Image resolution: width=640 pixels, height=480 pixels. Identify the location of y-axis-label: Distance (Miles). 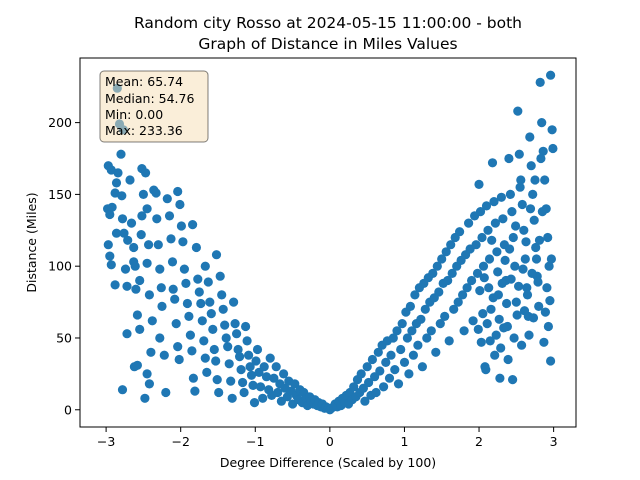
(31, 242).